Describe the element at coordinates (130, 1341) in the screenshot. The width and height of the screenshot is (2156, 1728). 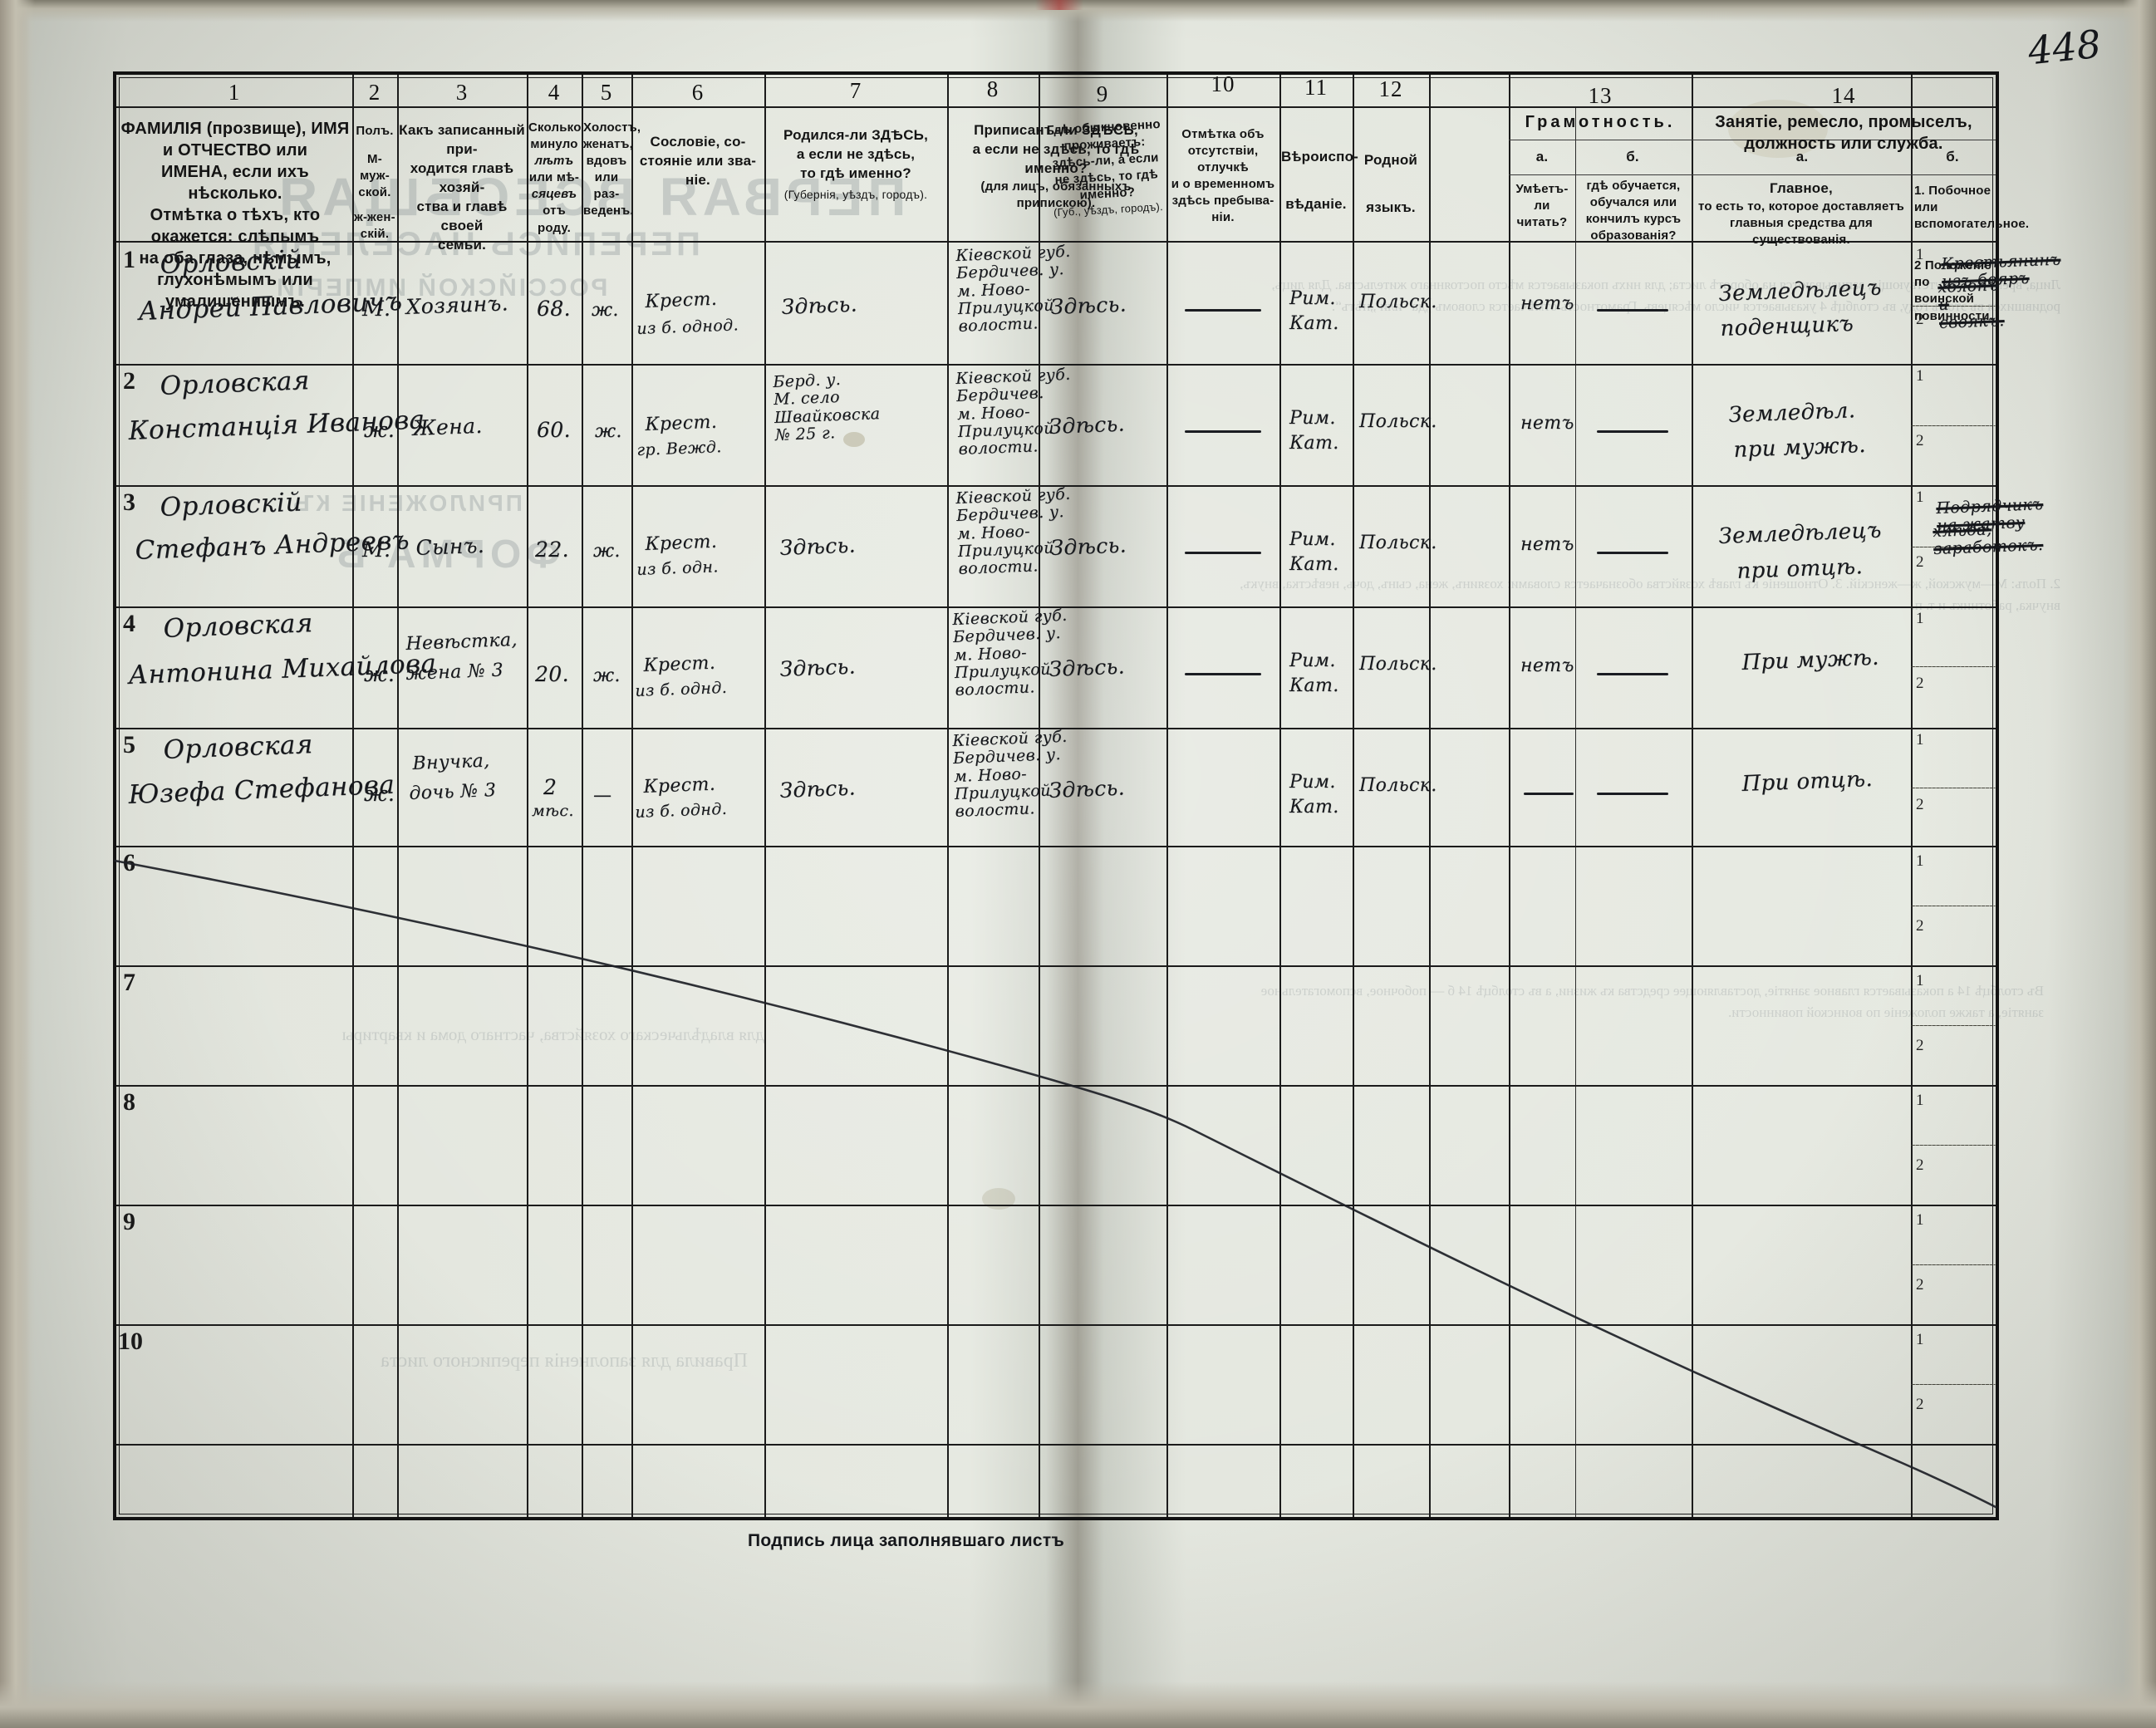
I see `row-number: 10` at that location.